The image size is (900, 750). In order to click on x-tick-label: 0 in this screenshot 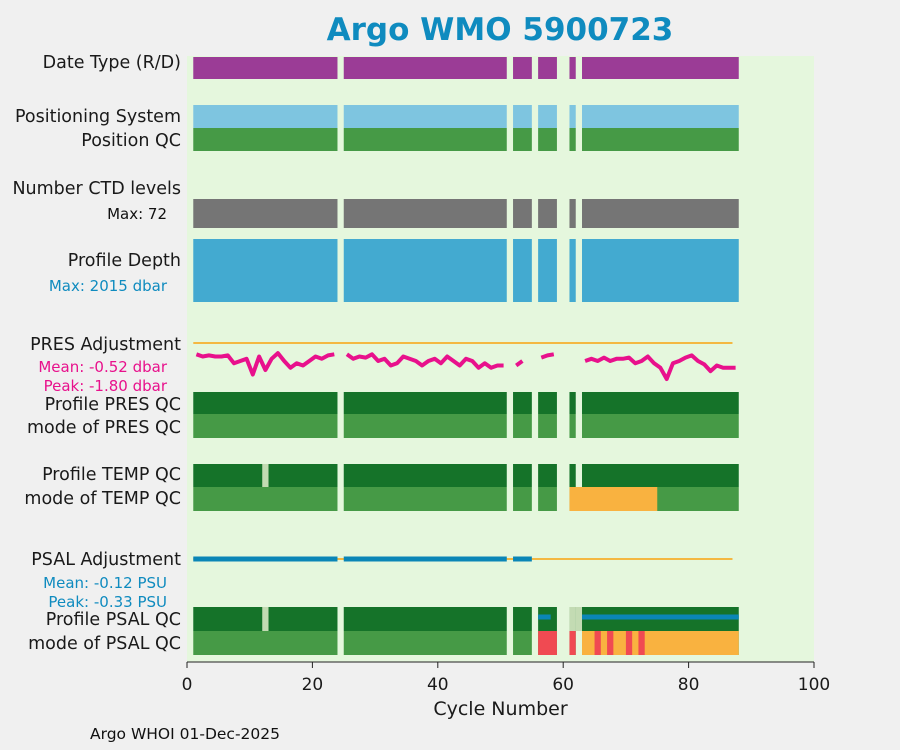, I will do `click(187, 685)`.